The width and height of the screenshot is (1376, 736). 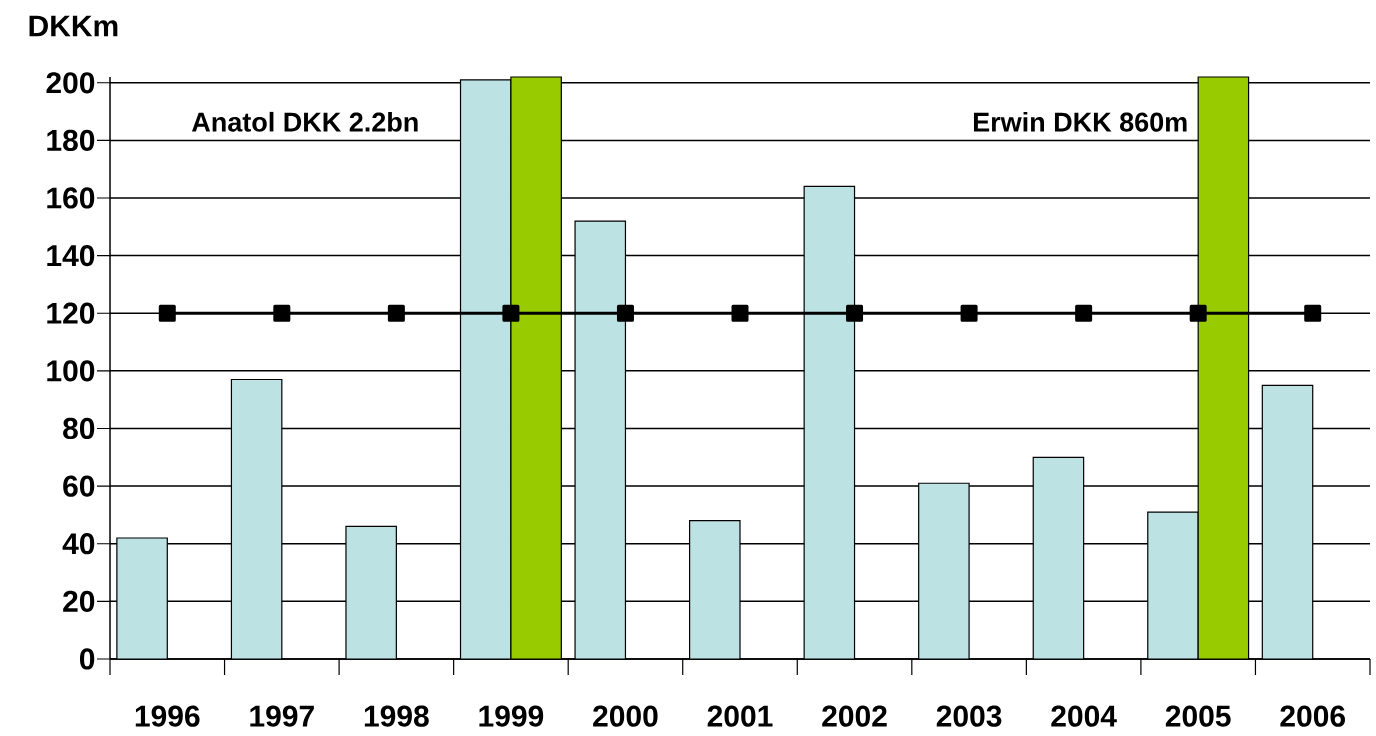 I want to click on y-tick-label: 160, so click(x=71, y=198).